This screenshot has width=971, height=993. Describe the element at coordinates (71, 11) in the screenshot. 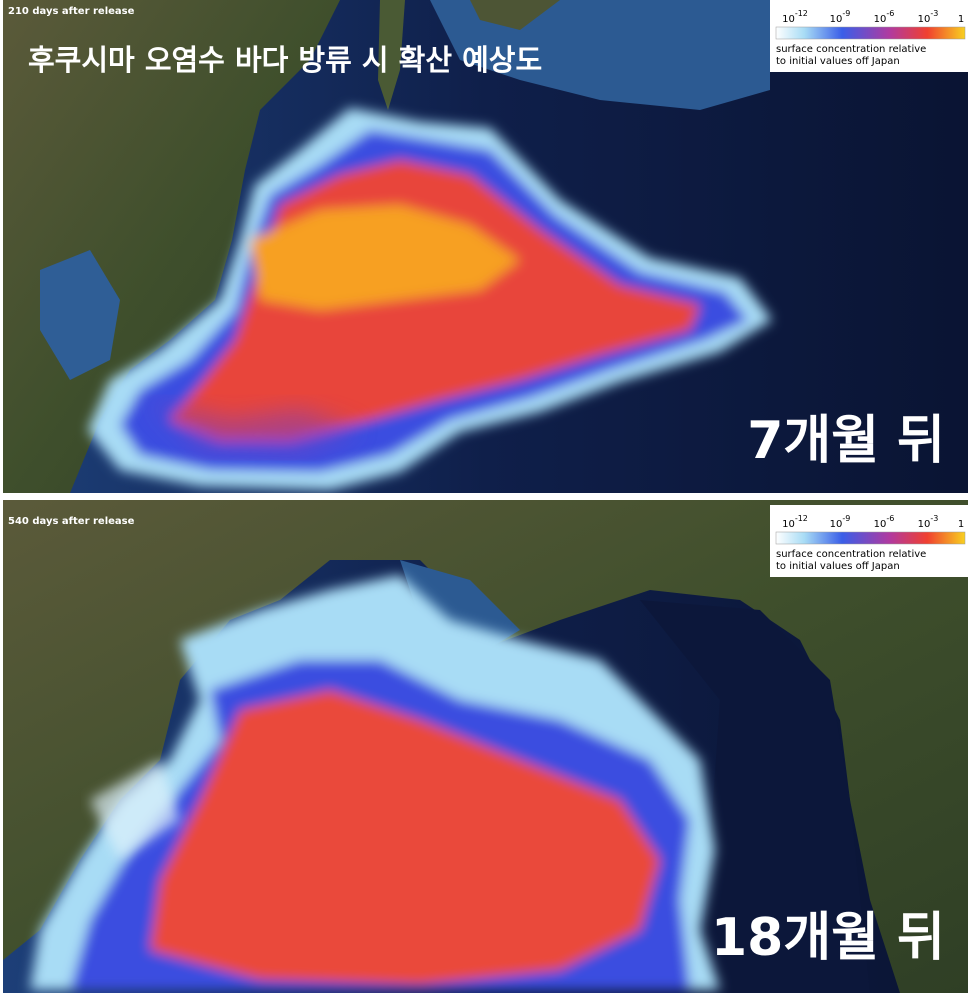

I see `caption: 210 days after release` at that location.